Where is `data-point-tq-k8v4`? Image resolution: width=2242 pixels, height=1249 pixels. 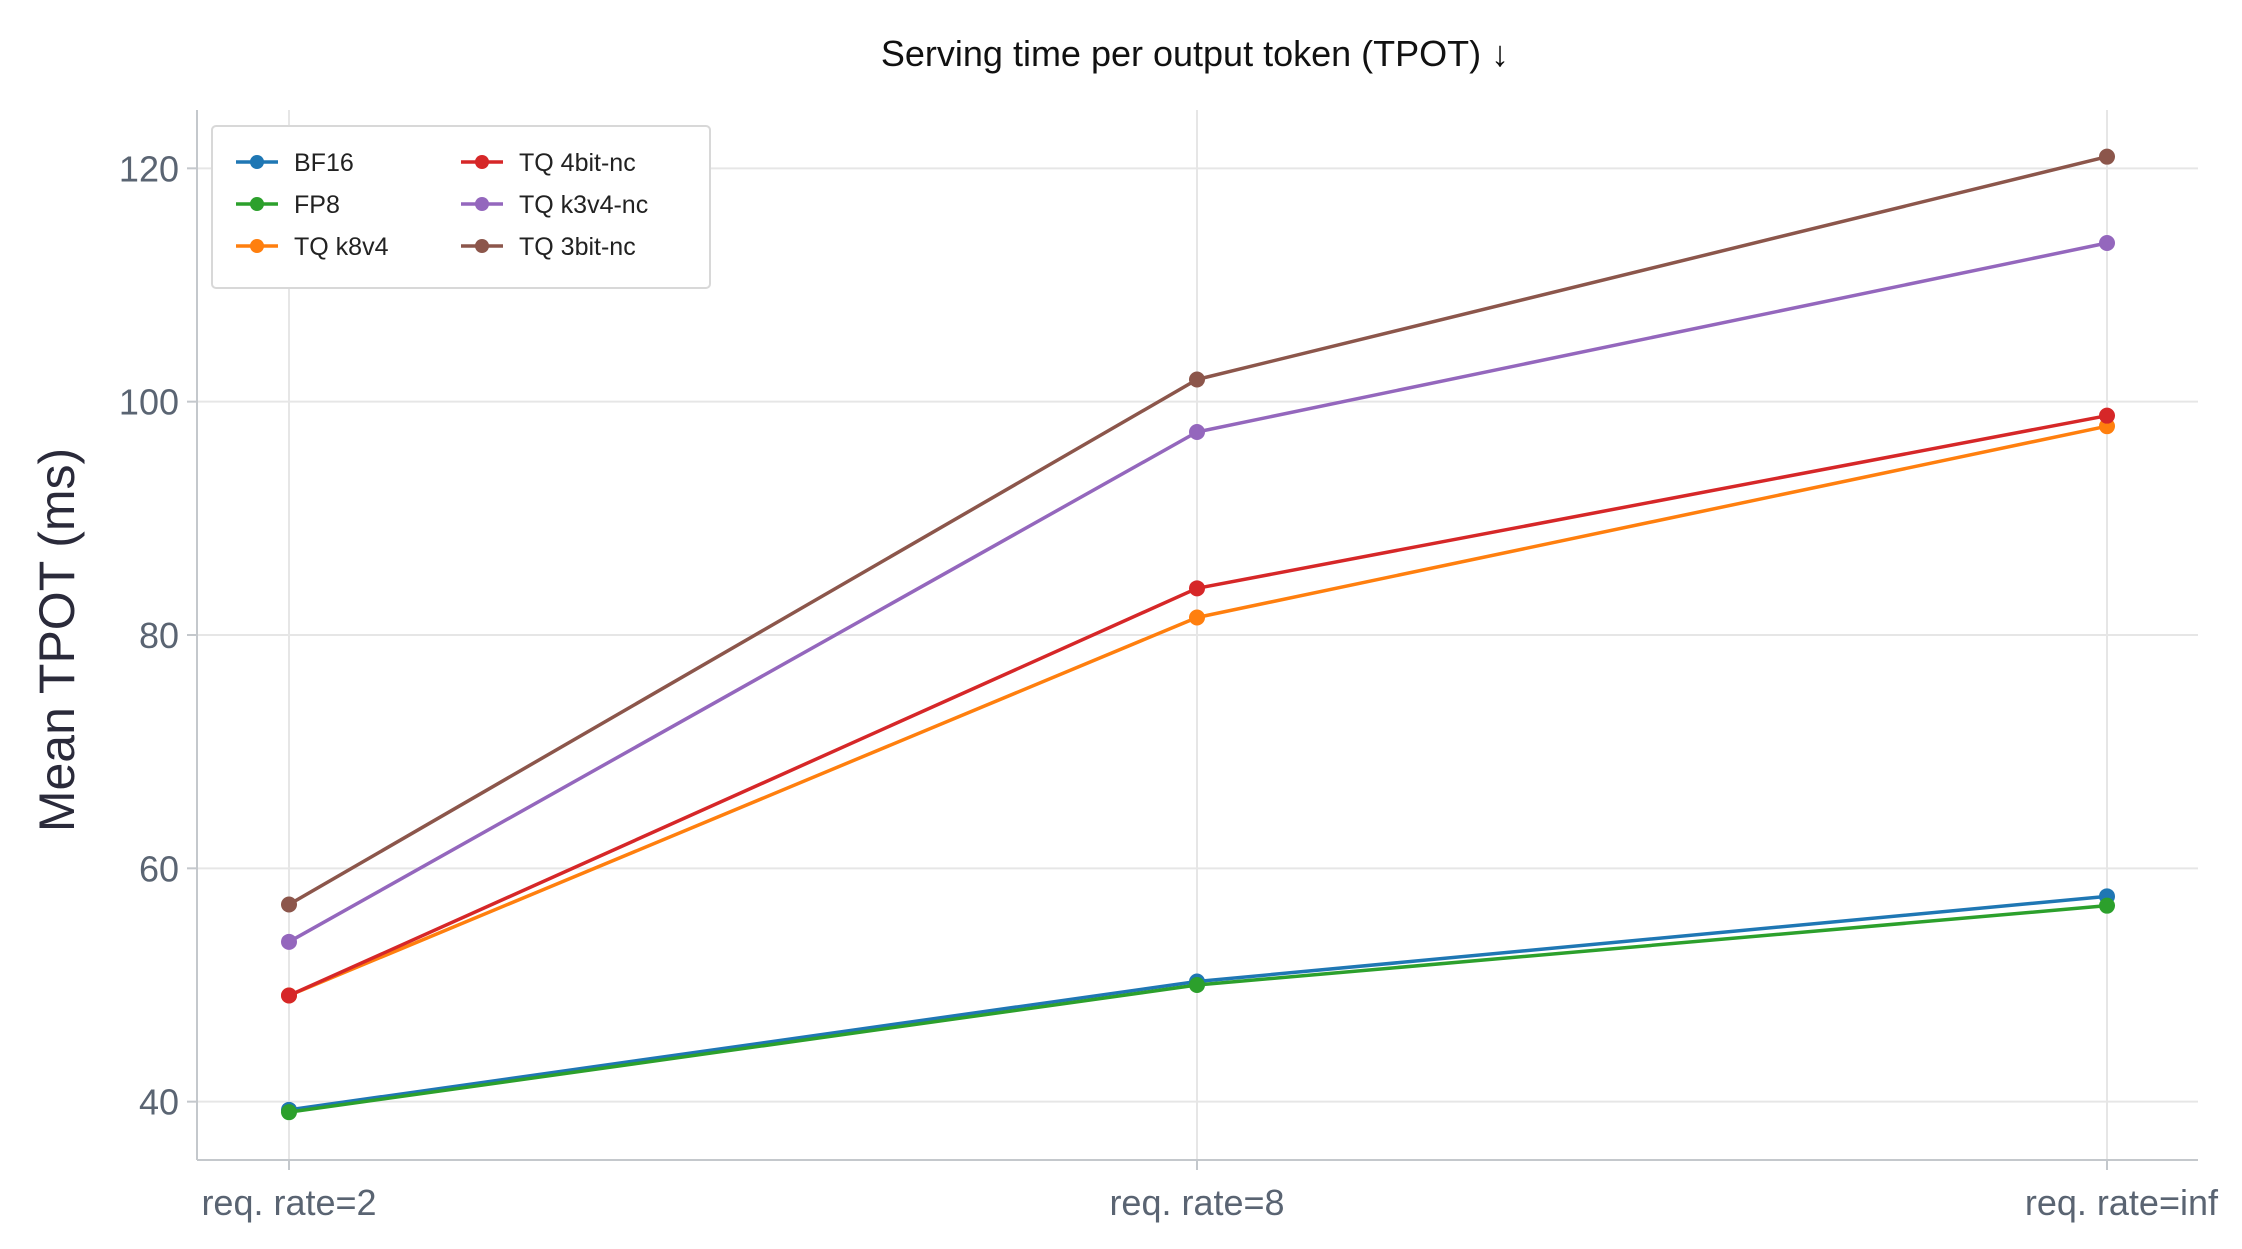 data-point-tq-k8v4 is located at coordinates (1197, 617).